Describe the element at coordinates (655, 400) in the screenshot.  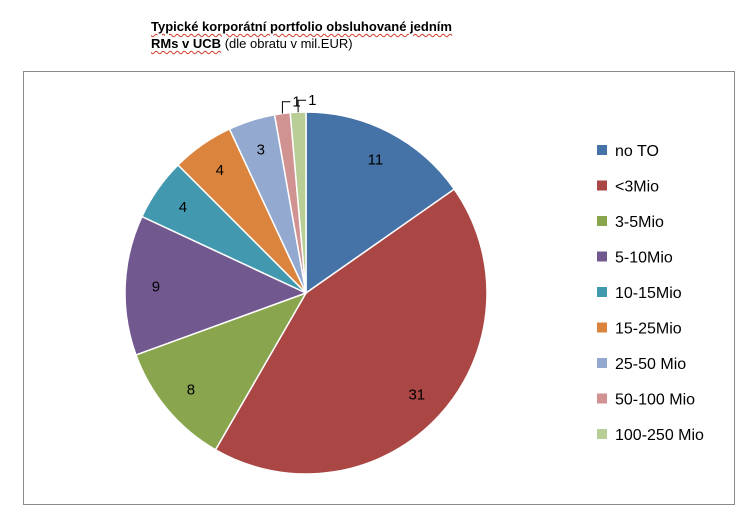
I see `legend-label-50-100-mio: 50-100 Mio` at that location.